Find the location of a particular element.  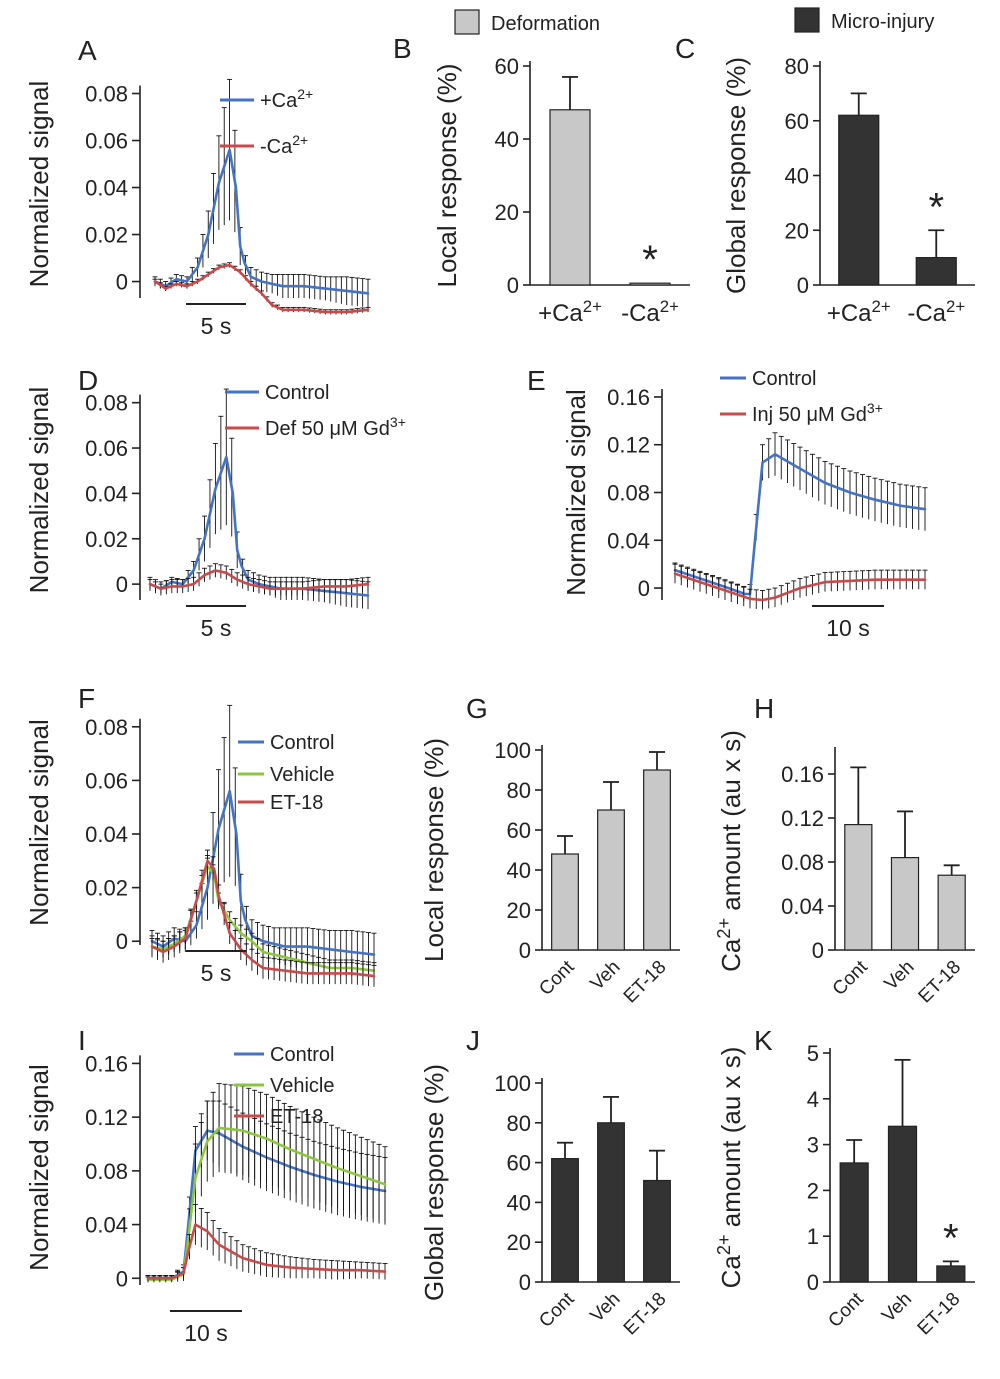

legend-label: Inj 50 μM Gd3+ is located at coordinates (817, 413).